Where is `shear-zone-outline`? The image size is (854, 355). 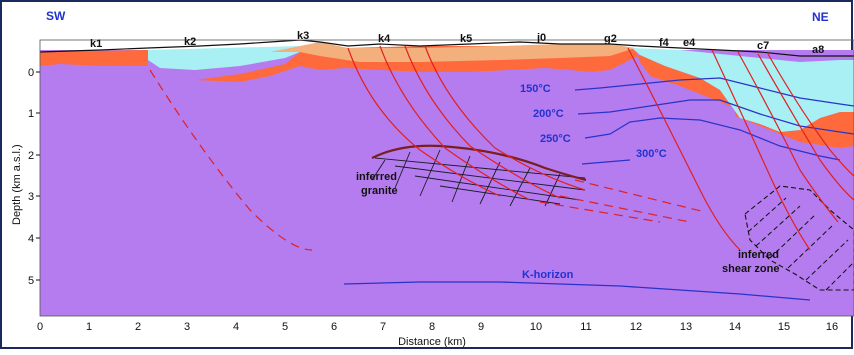 shear-zone-outline is located at coordinates (799, 238).